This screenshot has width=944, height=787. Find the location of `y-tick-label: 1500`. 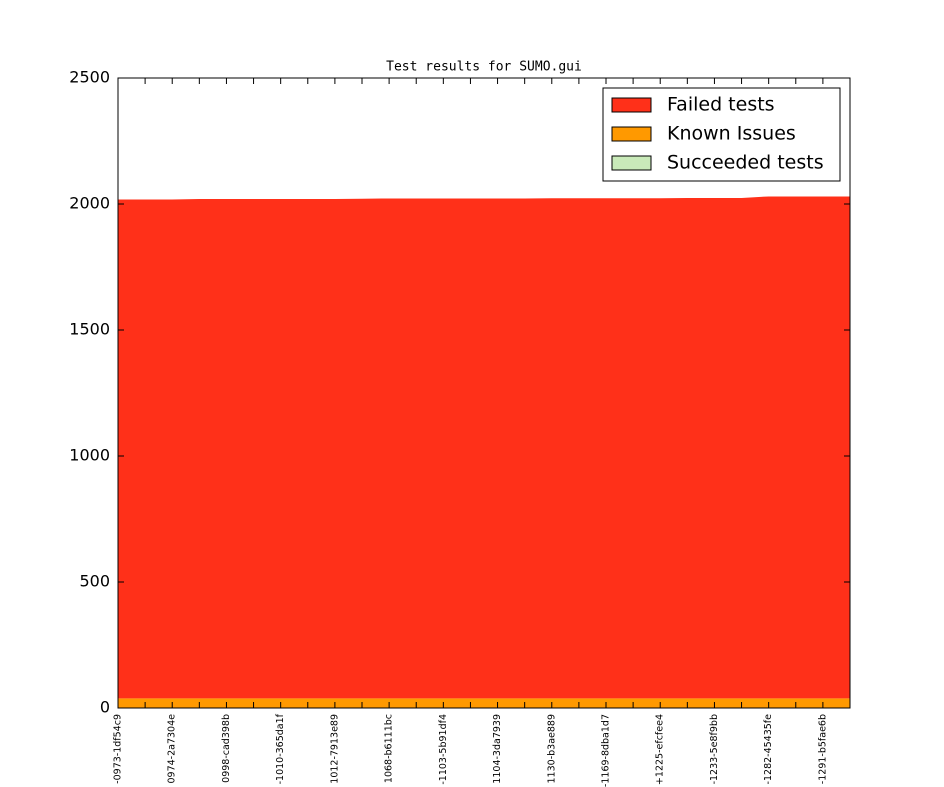

y-tick-label: 1500 is located at coordinates (89, 329).